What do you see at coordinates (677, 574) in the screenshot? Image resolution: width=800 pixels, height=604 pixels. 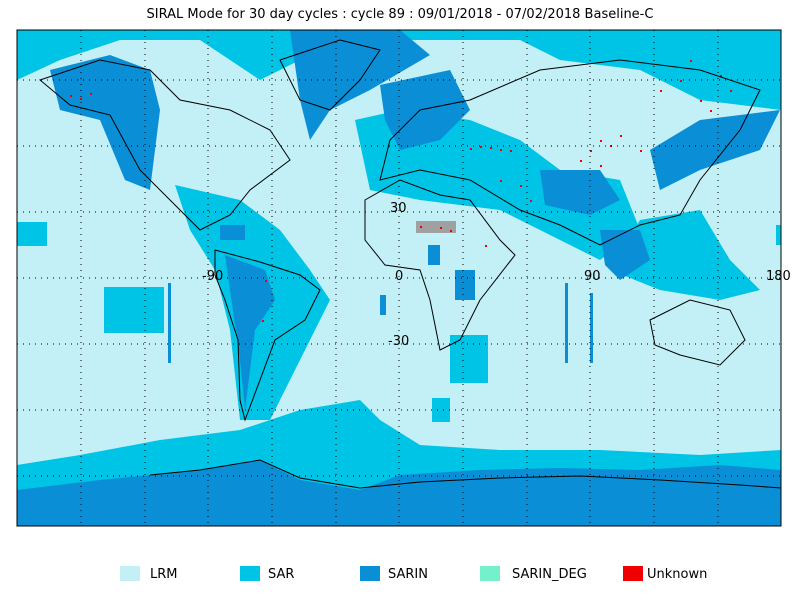 I see `legend-label: Unknown` at bounding box center [677, 574].